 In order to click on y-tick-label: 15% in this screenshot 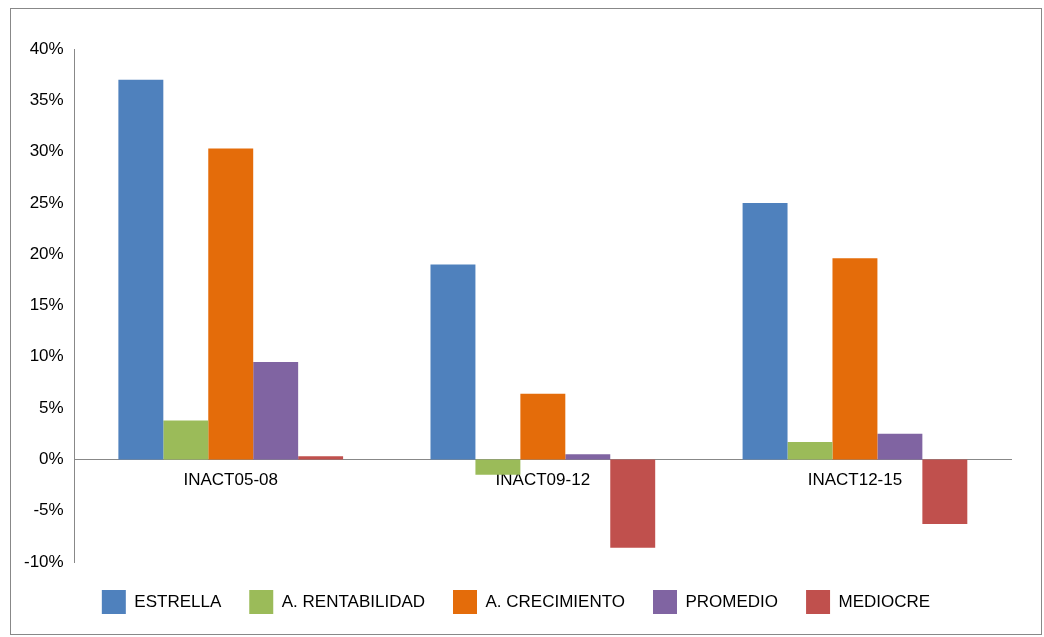, I will do `click(46, 305)`.